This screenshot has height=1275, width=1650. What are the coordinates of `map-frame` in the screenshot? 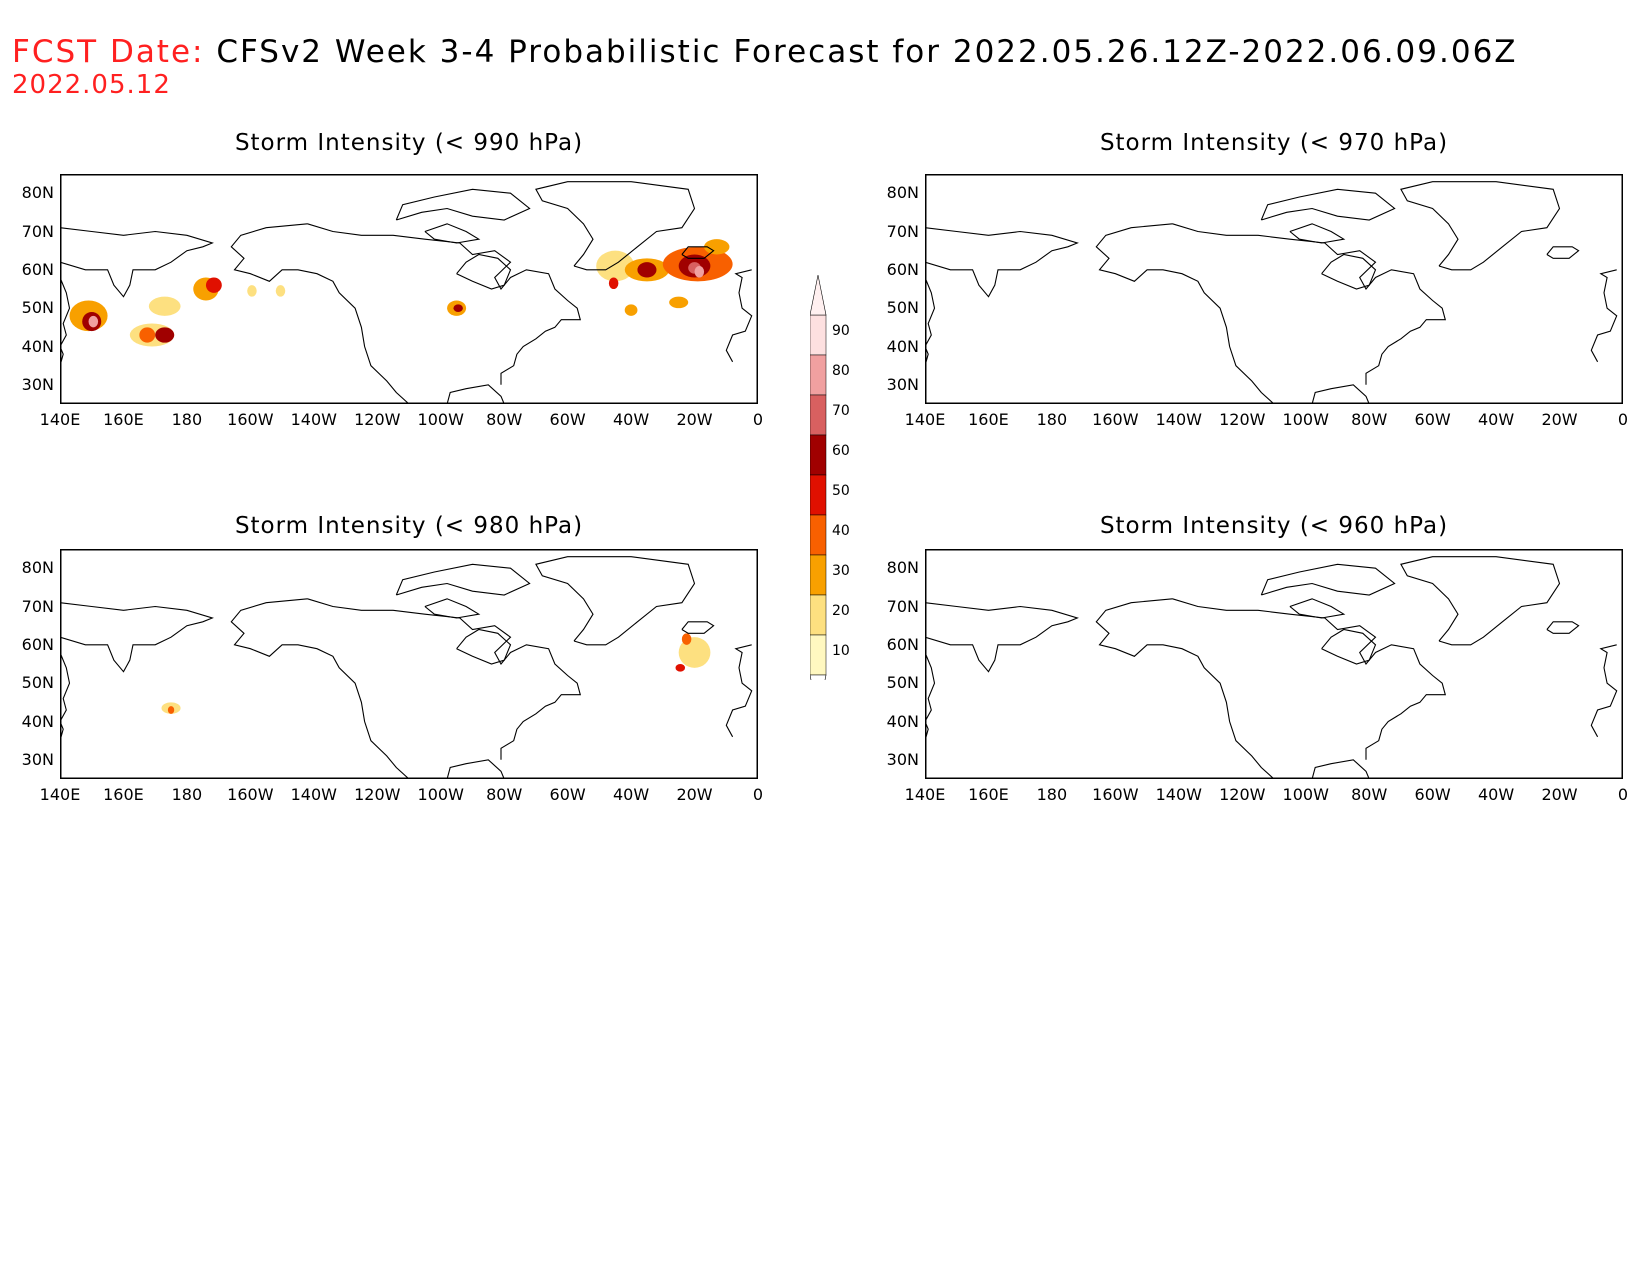 It's located at (409, 664).